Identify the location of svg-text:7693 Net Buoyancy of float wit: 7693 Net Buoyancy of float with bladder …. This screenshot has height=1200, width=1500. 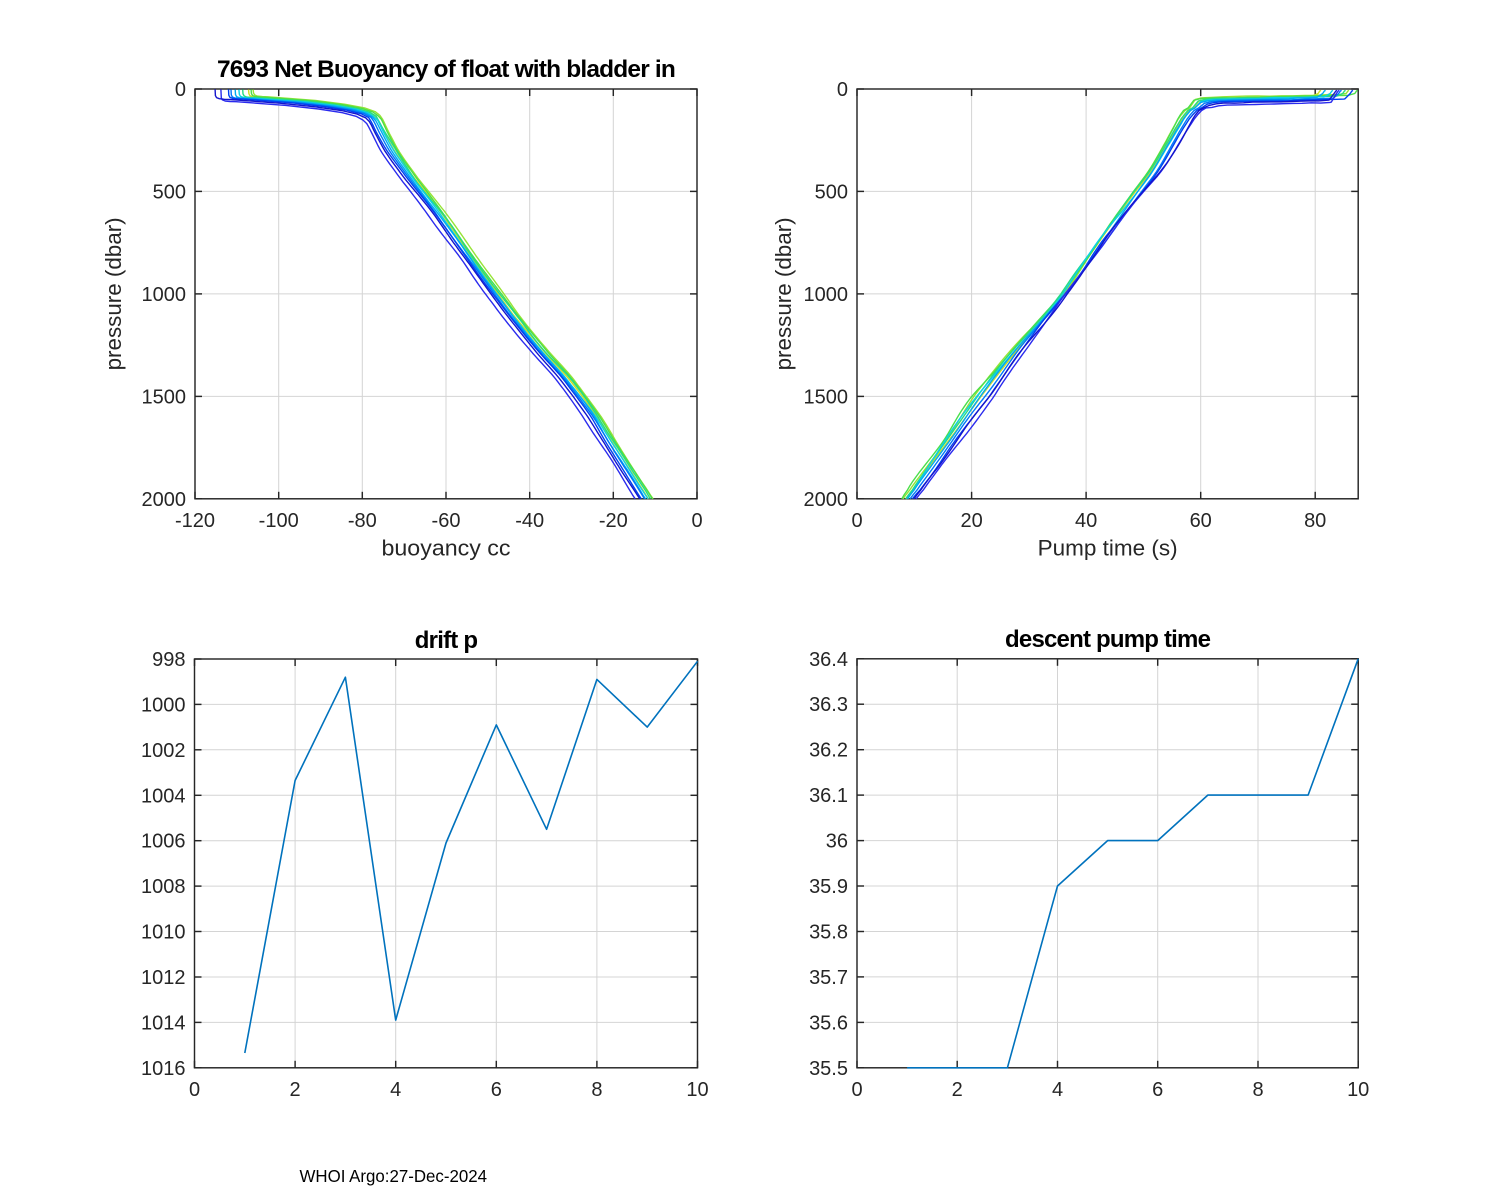
(446, 69).